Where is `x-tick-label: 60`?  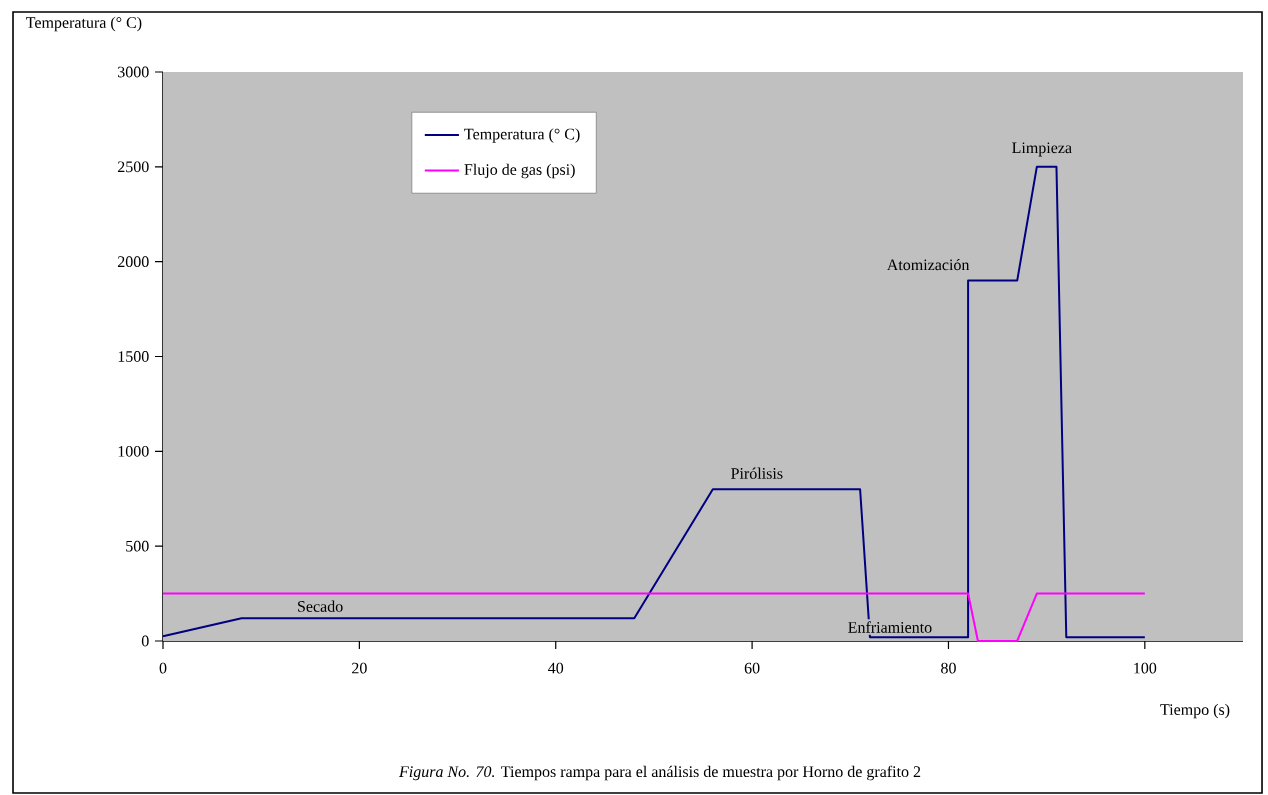 x-tick-label: 60 is located at coordinates (752, 668).